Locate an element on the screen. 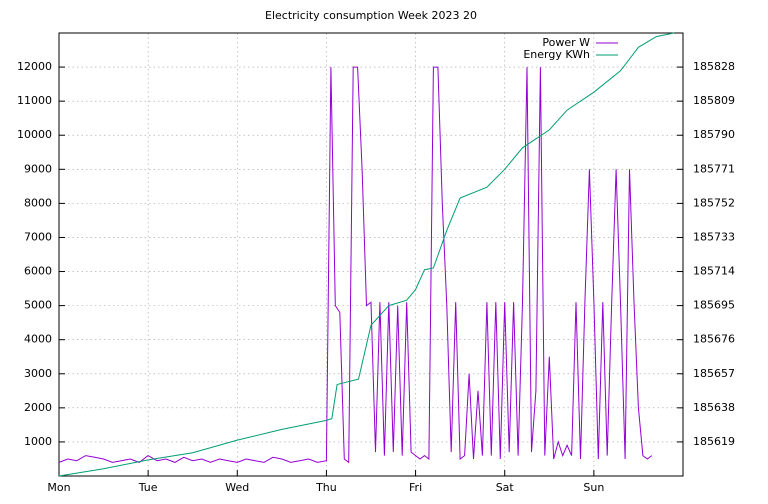  y2-tick-label: 185657 is located at coordinates (714, 373).